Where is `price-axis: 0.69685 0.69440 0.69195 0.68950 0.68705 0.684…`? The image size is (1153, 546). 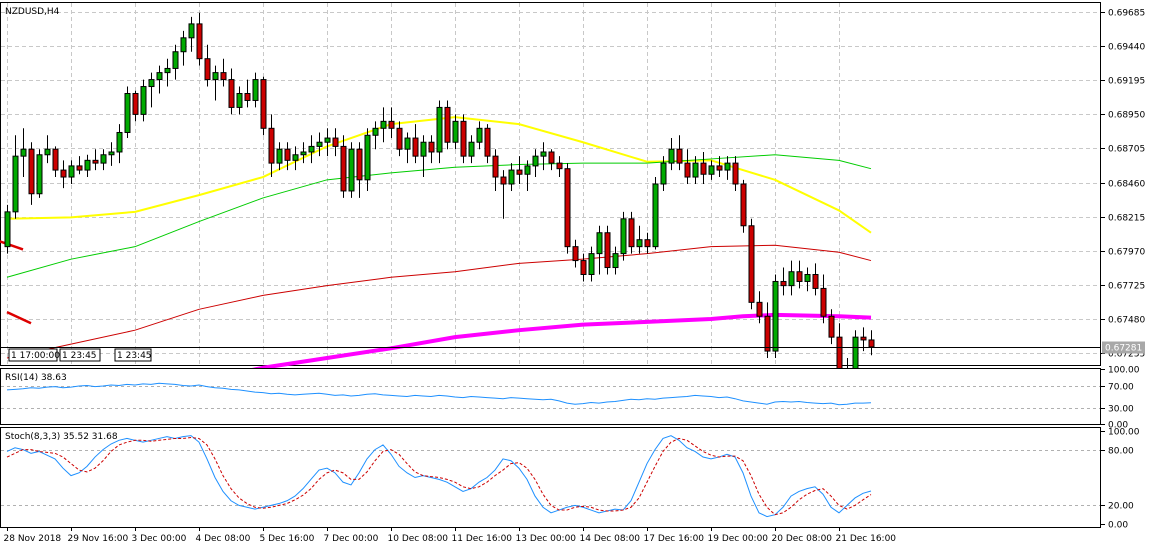 price-axis: 0.69685 0.69440 0.69195 0.68950 0.68705 0.684… is located at coordinates (1123, 184).